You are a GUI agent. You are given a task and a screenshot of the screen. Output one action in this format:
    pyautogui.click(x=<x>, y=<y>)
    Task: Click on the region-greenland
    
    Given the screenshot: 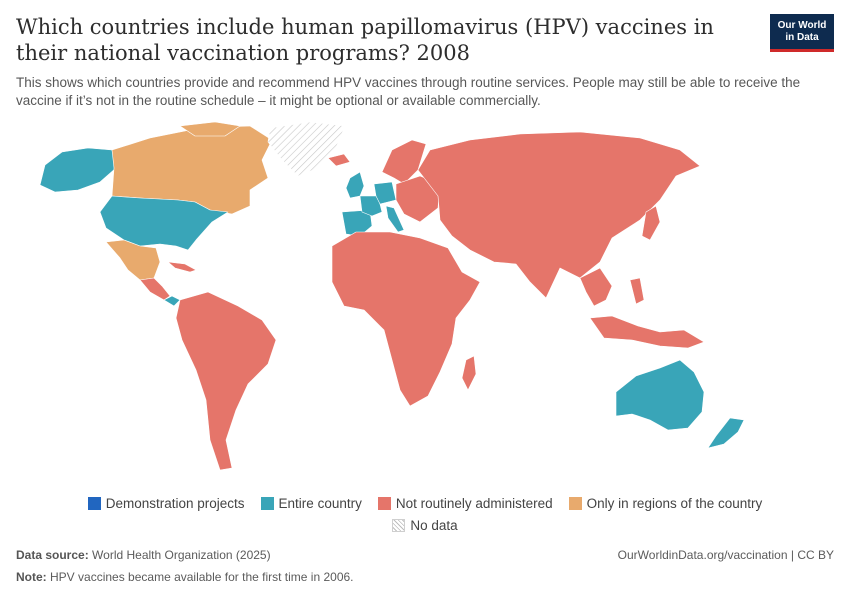 What is the action you would take?
    pyautogui.click(x=306, y=149)
    